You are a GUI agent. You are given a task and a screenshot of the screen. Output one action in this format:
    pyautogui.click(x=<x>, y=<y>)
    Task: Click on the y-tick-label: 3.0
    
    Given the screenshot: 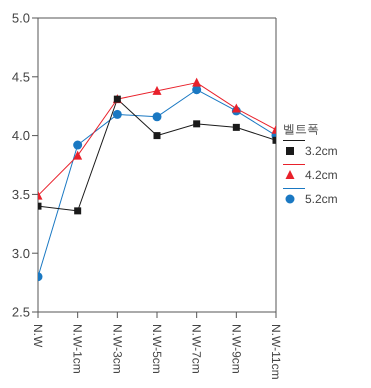 What is the action you would take?
    pyautogui.click(x=21, y=253)
    